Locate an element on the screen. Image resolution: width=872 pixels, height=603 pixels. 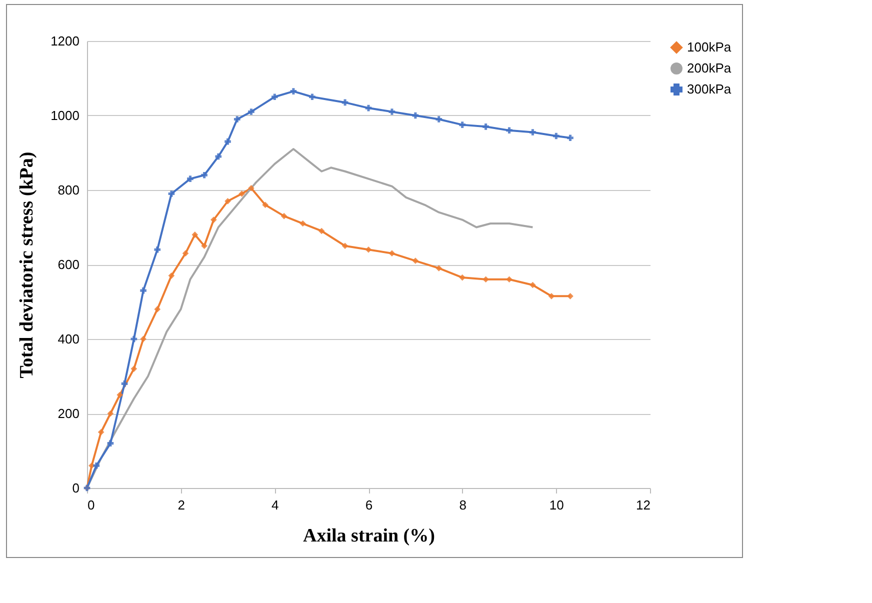
legend-label: 200kPa is located at coordinates (709, 68).